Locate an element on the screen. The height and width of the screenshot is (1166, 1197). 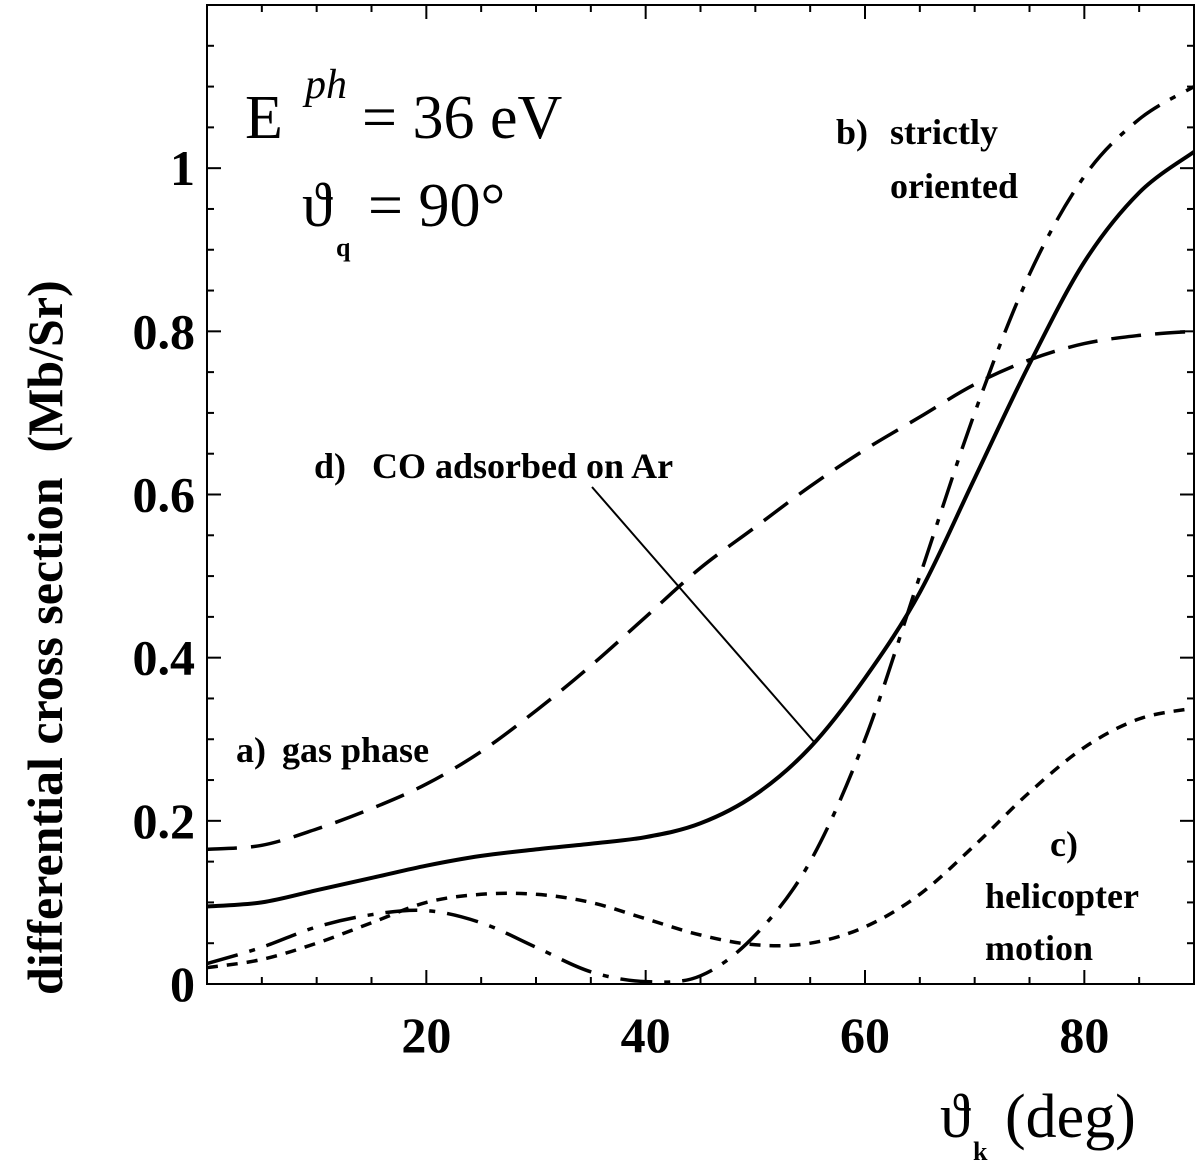
label-c-line-2: motion is located at coordinates (1039, 948).